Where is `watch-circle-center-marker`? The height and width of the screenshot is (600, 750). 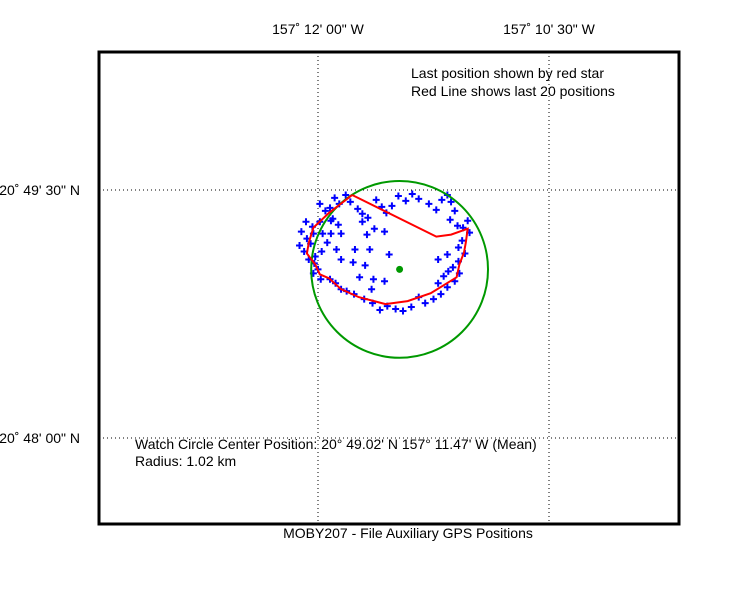
watch-circle-center-marker is located at coordinates (400, 269).